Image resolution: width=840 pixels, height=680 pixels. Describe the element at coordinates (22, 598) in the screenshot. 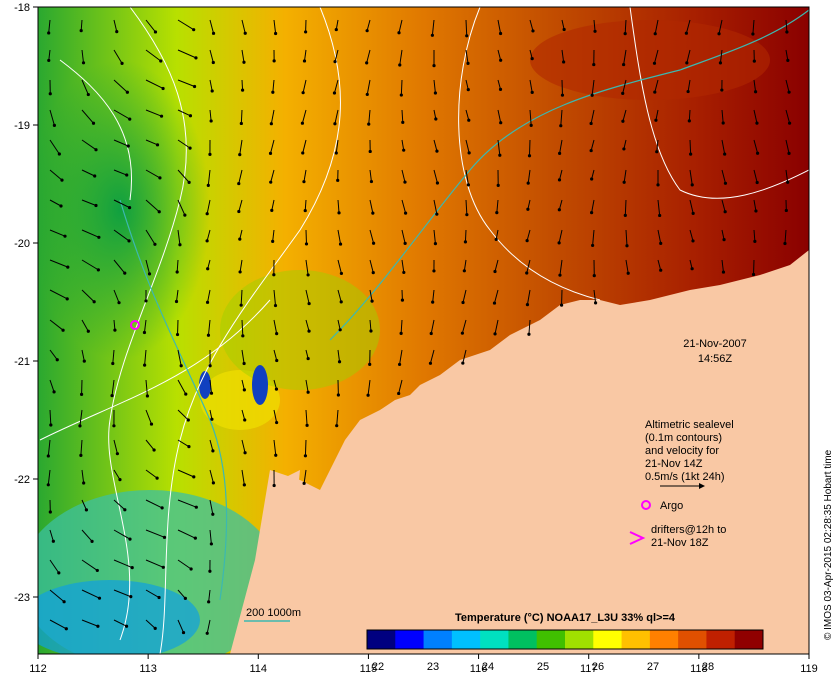

I see `y-tick-label: -23` at that location.